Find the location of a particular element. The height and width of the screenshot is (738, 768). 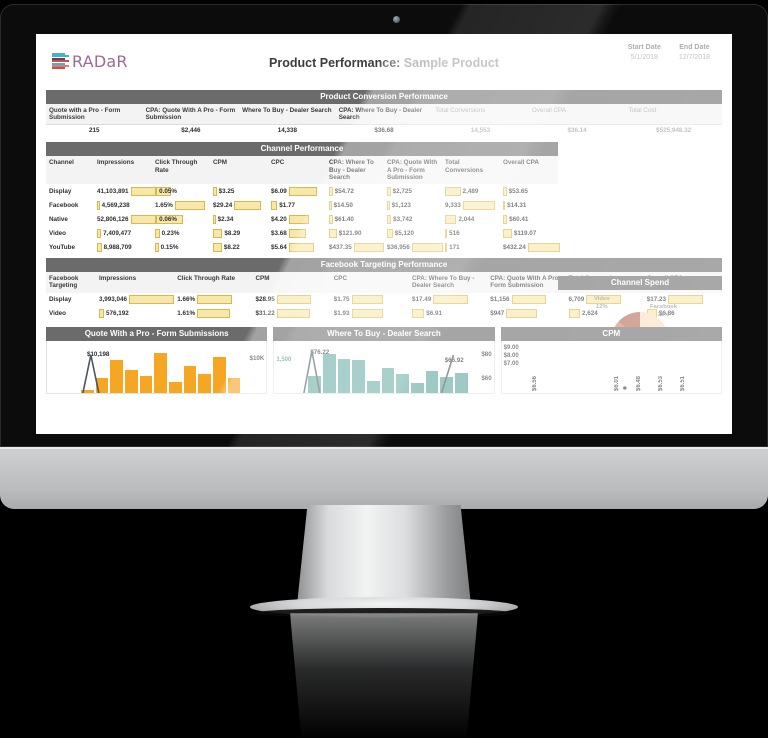

conversion-value-6: $525,948.32 is located at coordinates (674, 131).